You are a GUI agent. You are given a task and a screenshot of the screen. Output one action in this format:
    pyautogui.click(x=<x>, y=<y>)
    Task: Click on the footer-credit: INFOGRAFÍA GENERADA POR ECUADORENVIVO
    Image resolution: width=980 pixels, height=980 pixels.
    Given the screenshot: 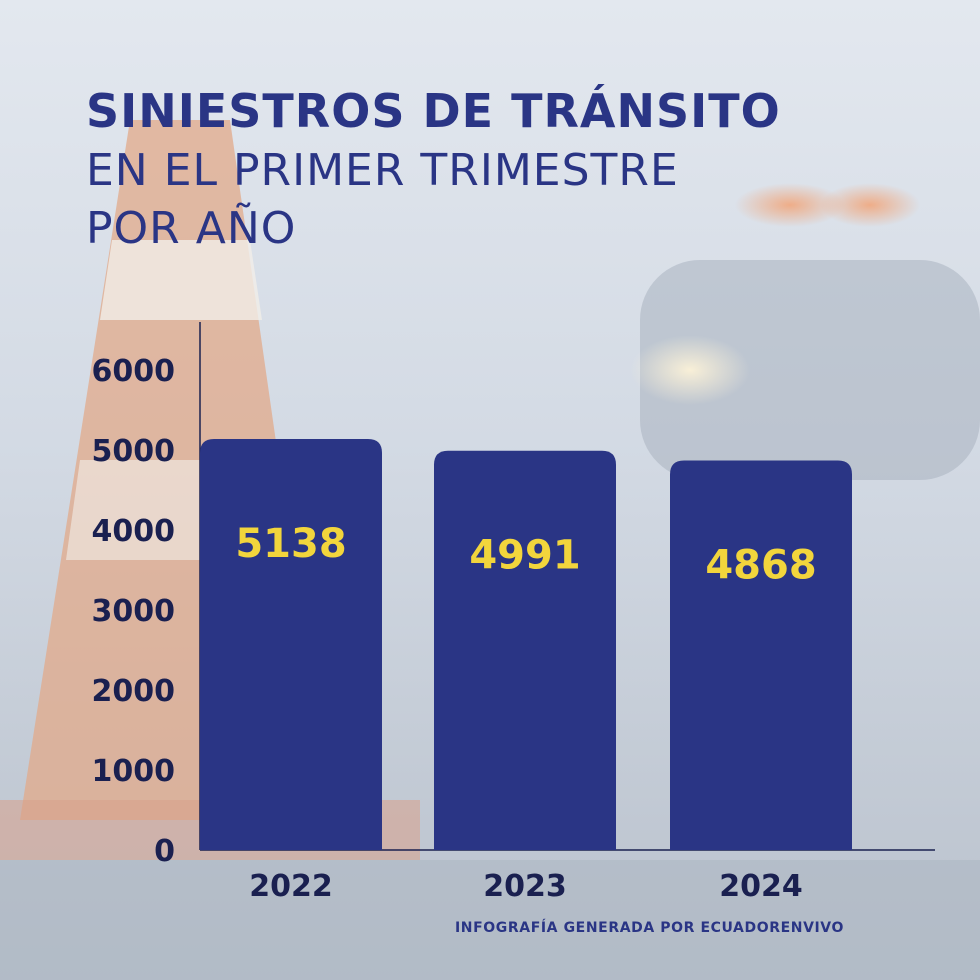 What is the action you would take?
    pyautogui.click(x=650, y=928)
    